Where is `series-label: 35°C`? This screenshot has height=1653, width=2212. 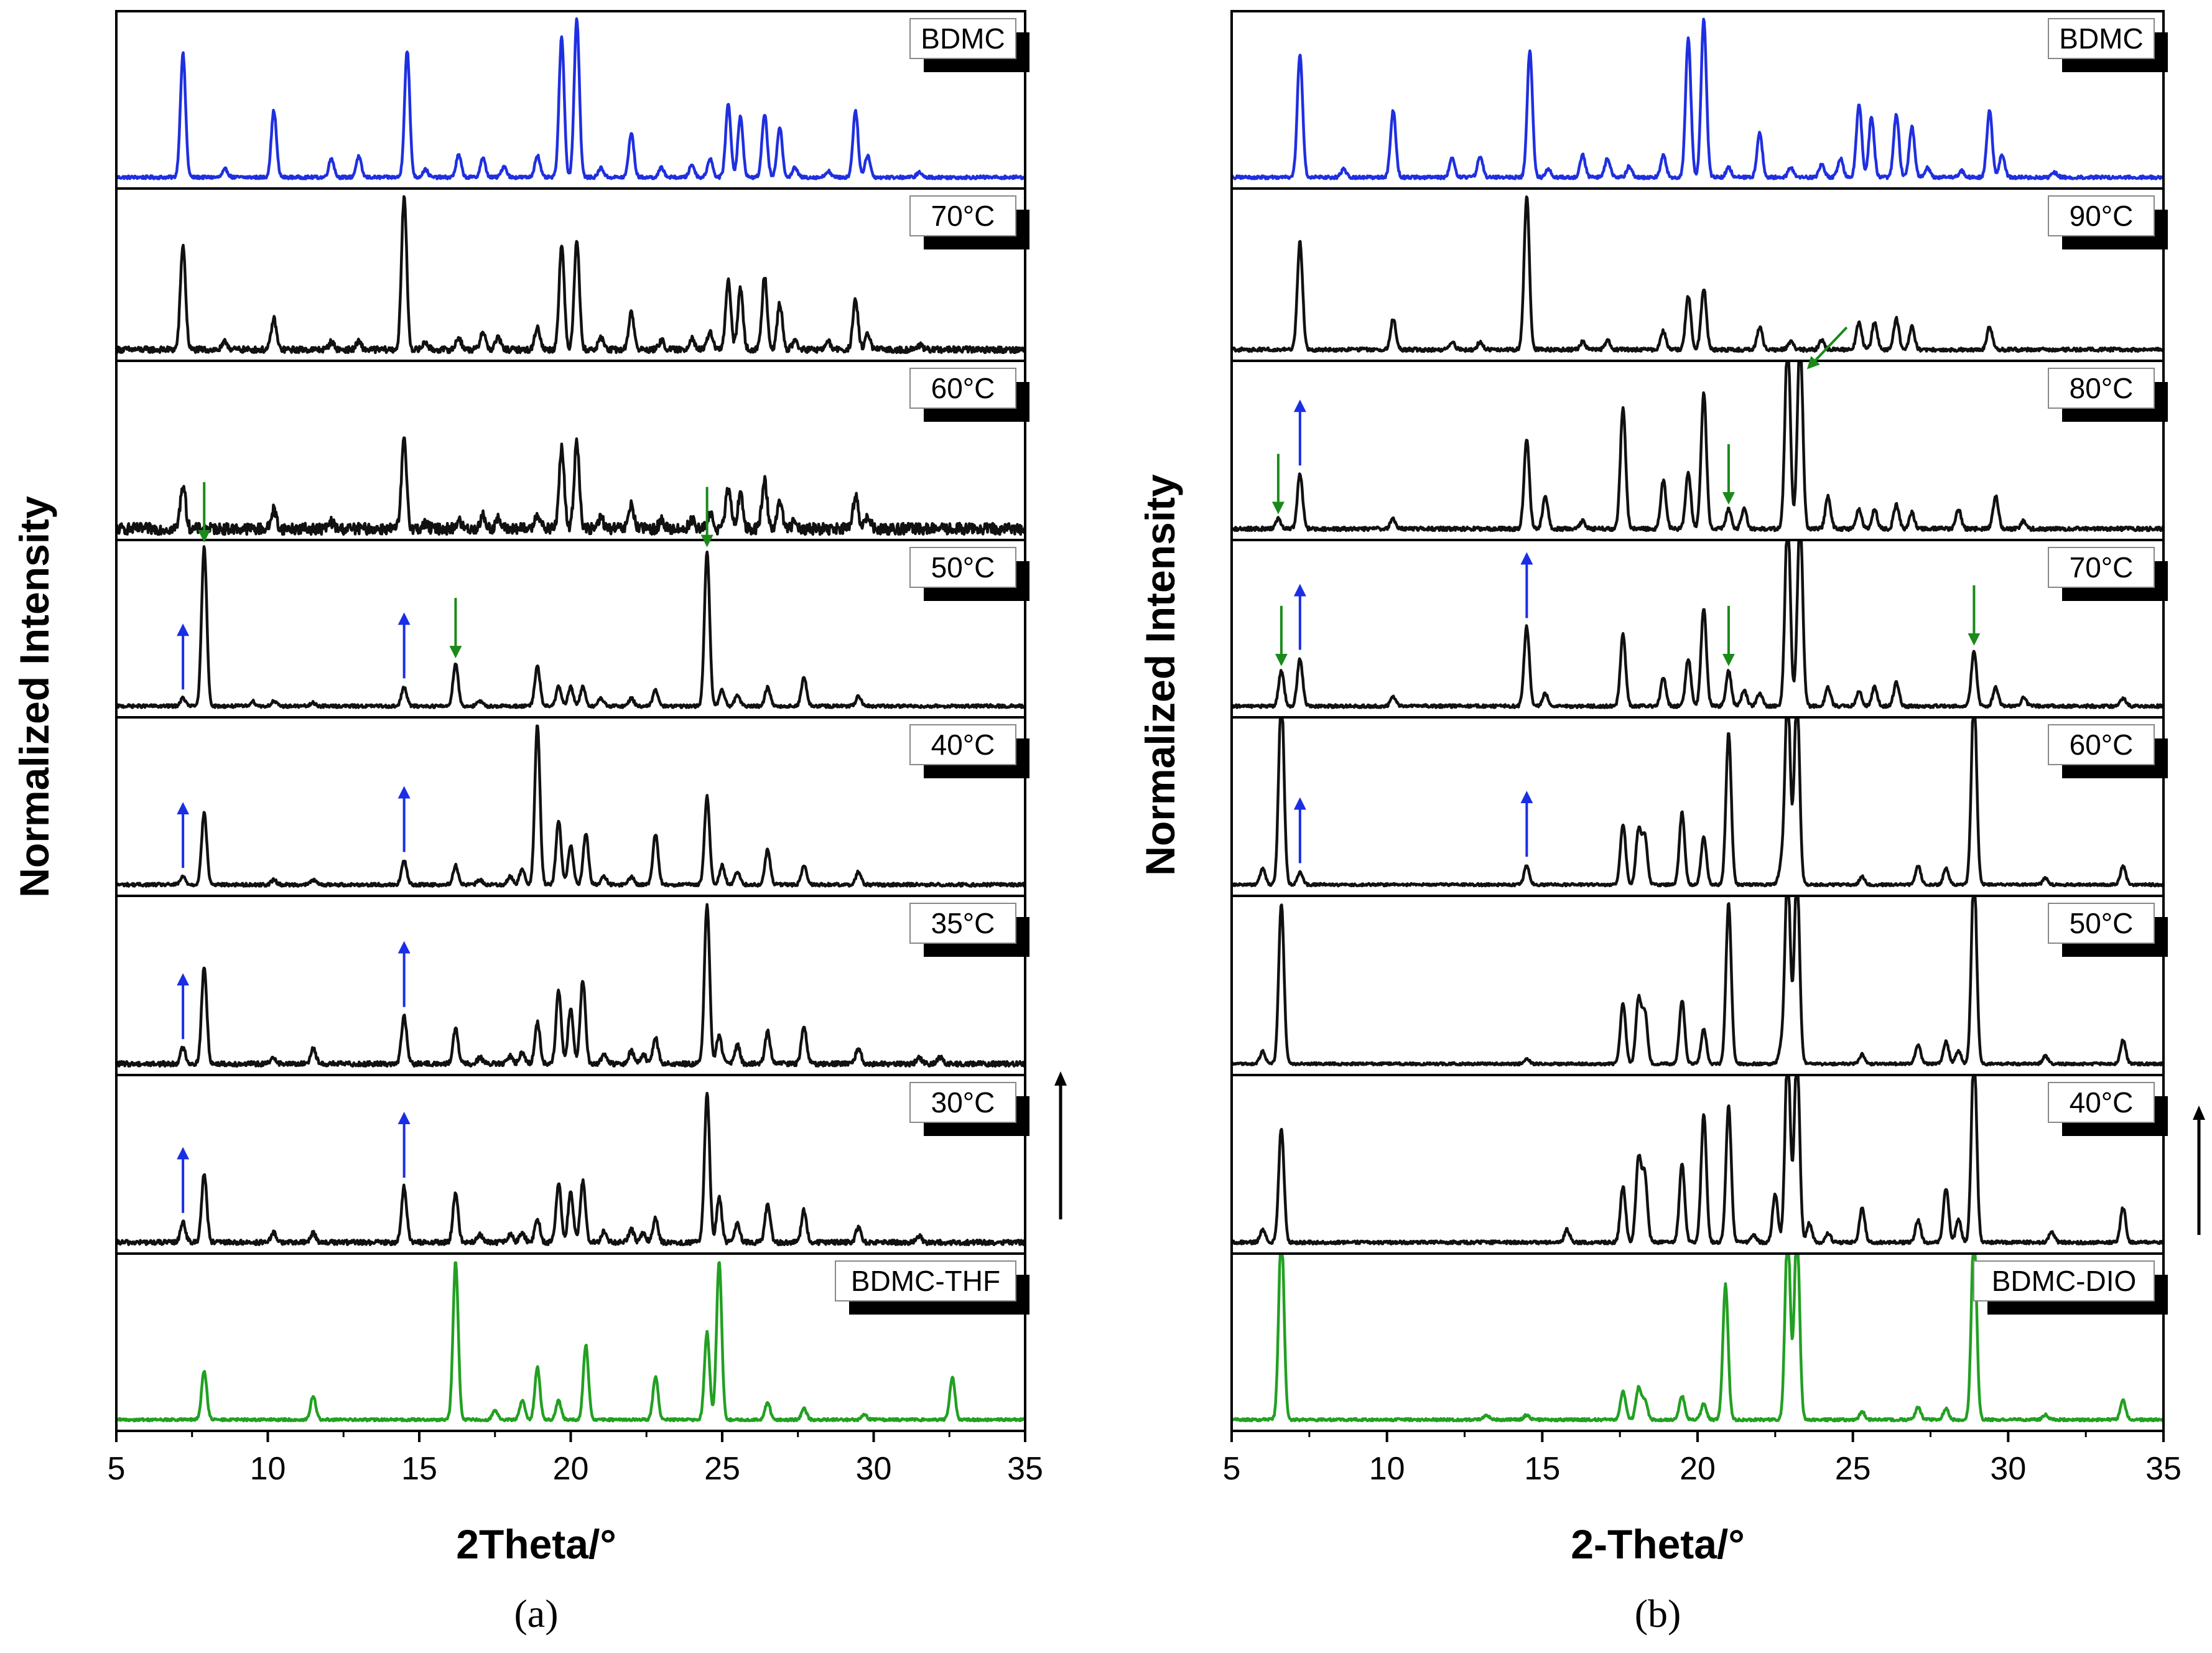 series-label: 35°C is located at coordinates (963, 923).